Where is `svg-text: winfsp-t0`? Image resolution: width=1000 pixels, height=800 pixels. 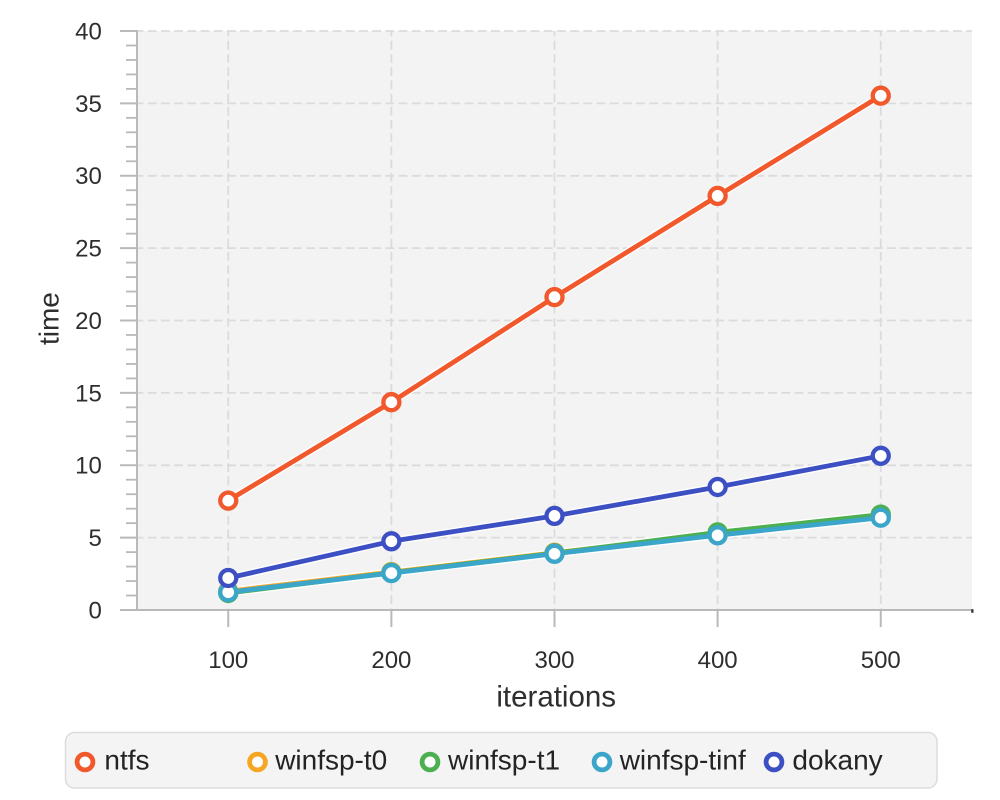
svg-text: winfsp-t0 is located at coordinates (330, 760).